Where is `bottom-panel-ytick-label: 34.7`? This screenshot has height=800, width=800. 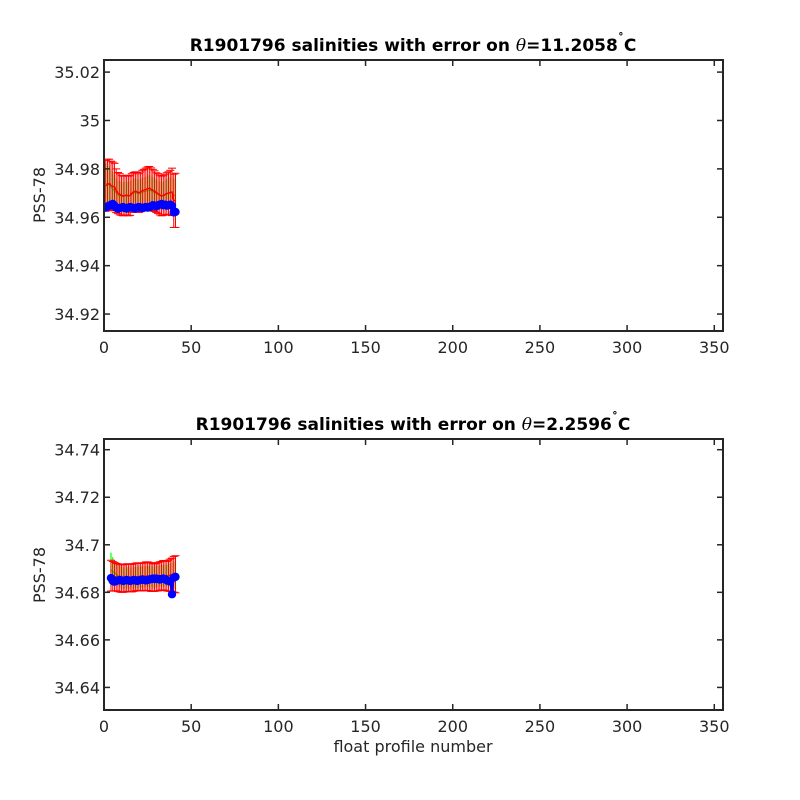
bottom-panel-ytick-label: 34.7 is located at coordinates (82, 545).